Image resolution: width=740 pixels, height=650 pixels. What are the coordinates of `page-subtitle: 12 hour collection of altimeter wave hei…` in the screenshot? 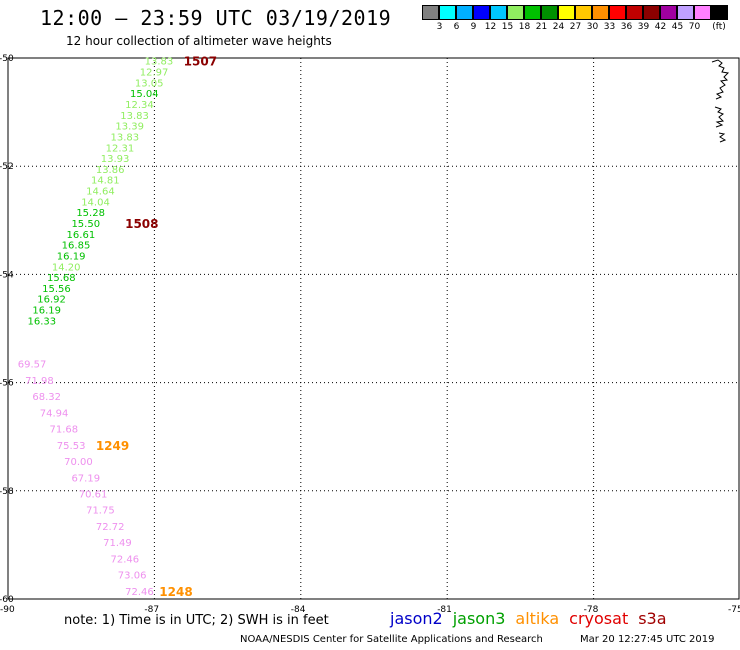 It's located at (199, 41).